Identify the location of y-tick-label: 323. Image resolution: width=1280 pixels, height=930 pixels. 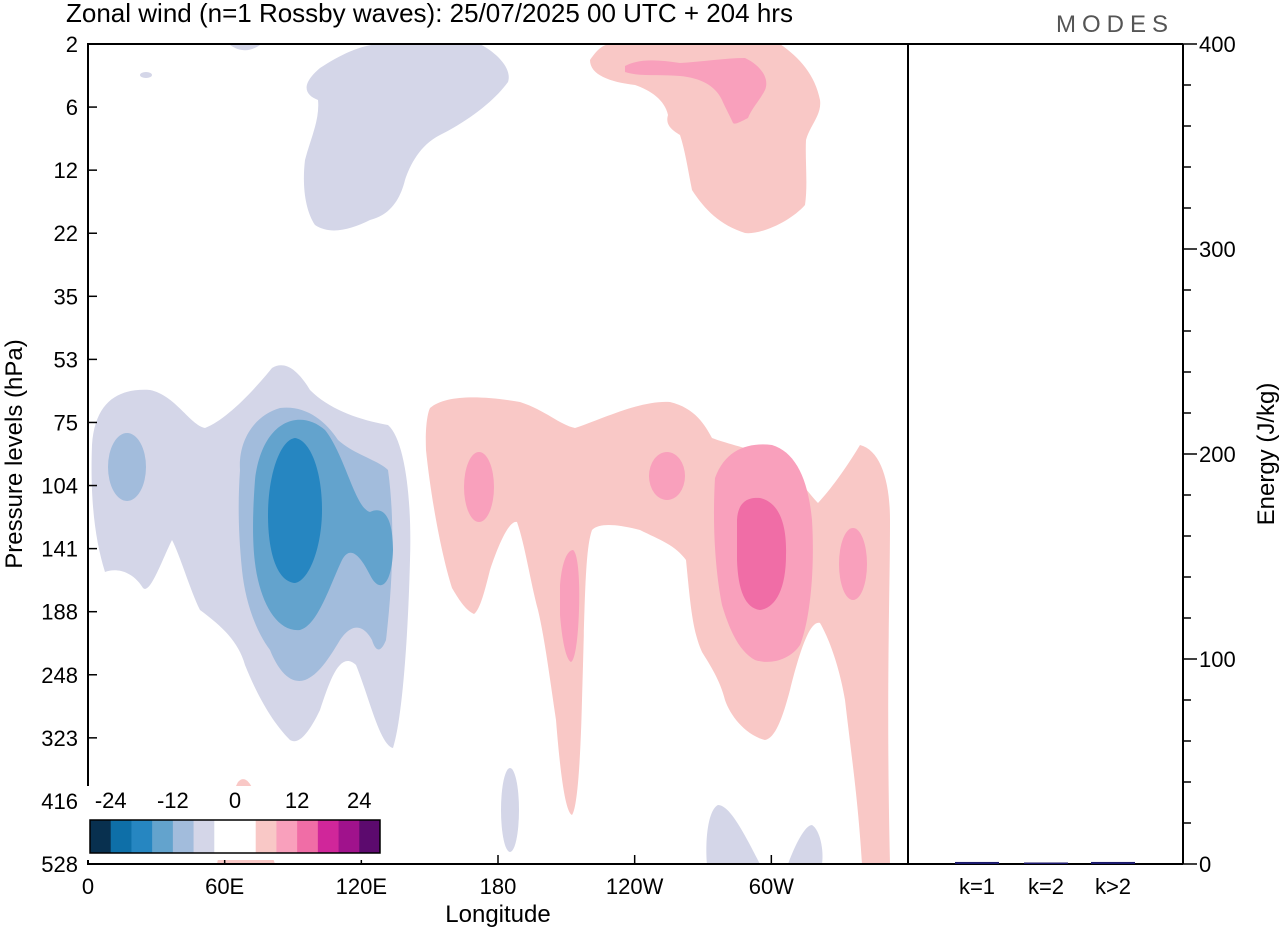
(59, 738).